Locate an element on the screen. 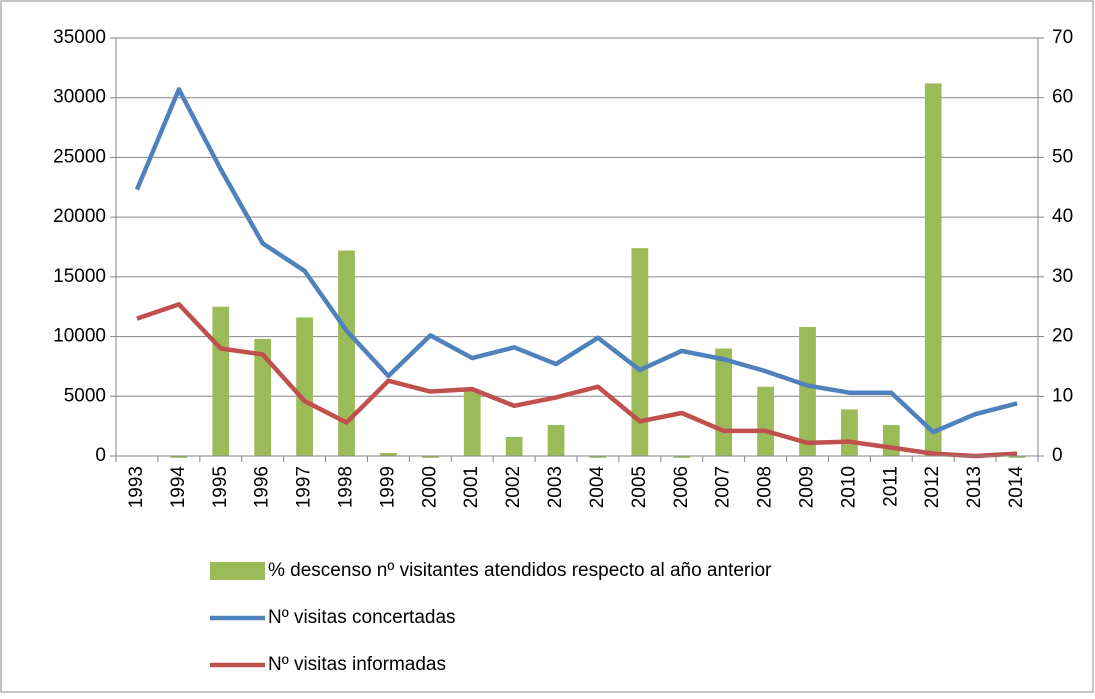 The height and width of the screenshot is (699, 1095). x-tick-label: 1993 is located at coordinates (136, 487).